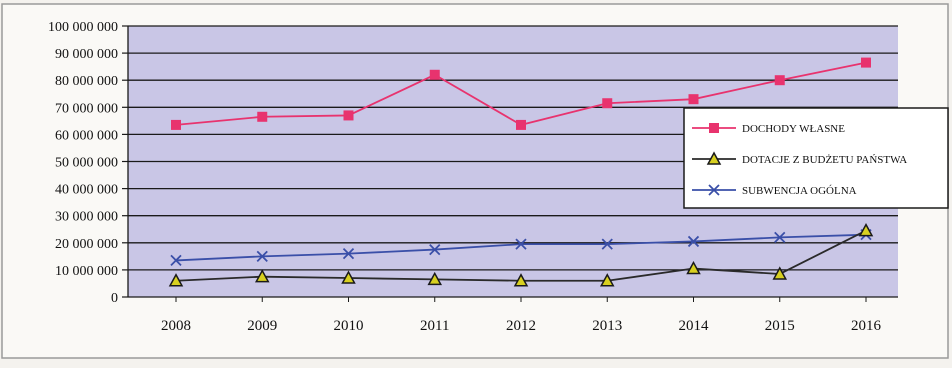 This screenshot has width=952, height=368. What do you see at coordinates (86, 54) in the screenshot?
I see `y-tick-label: 90 000 000` at bounding box center [86, 54].